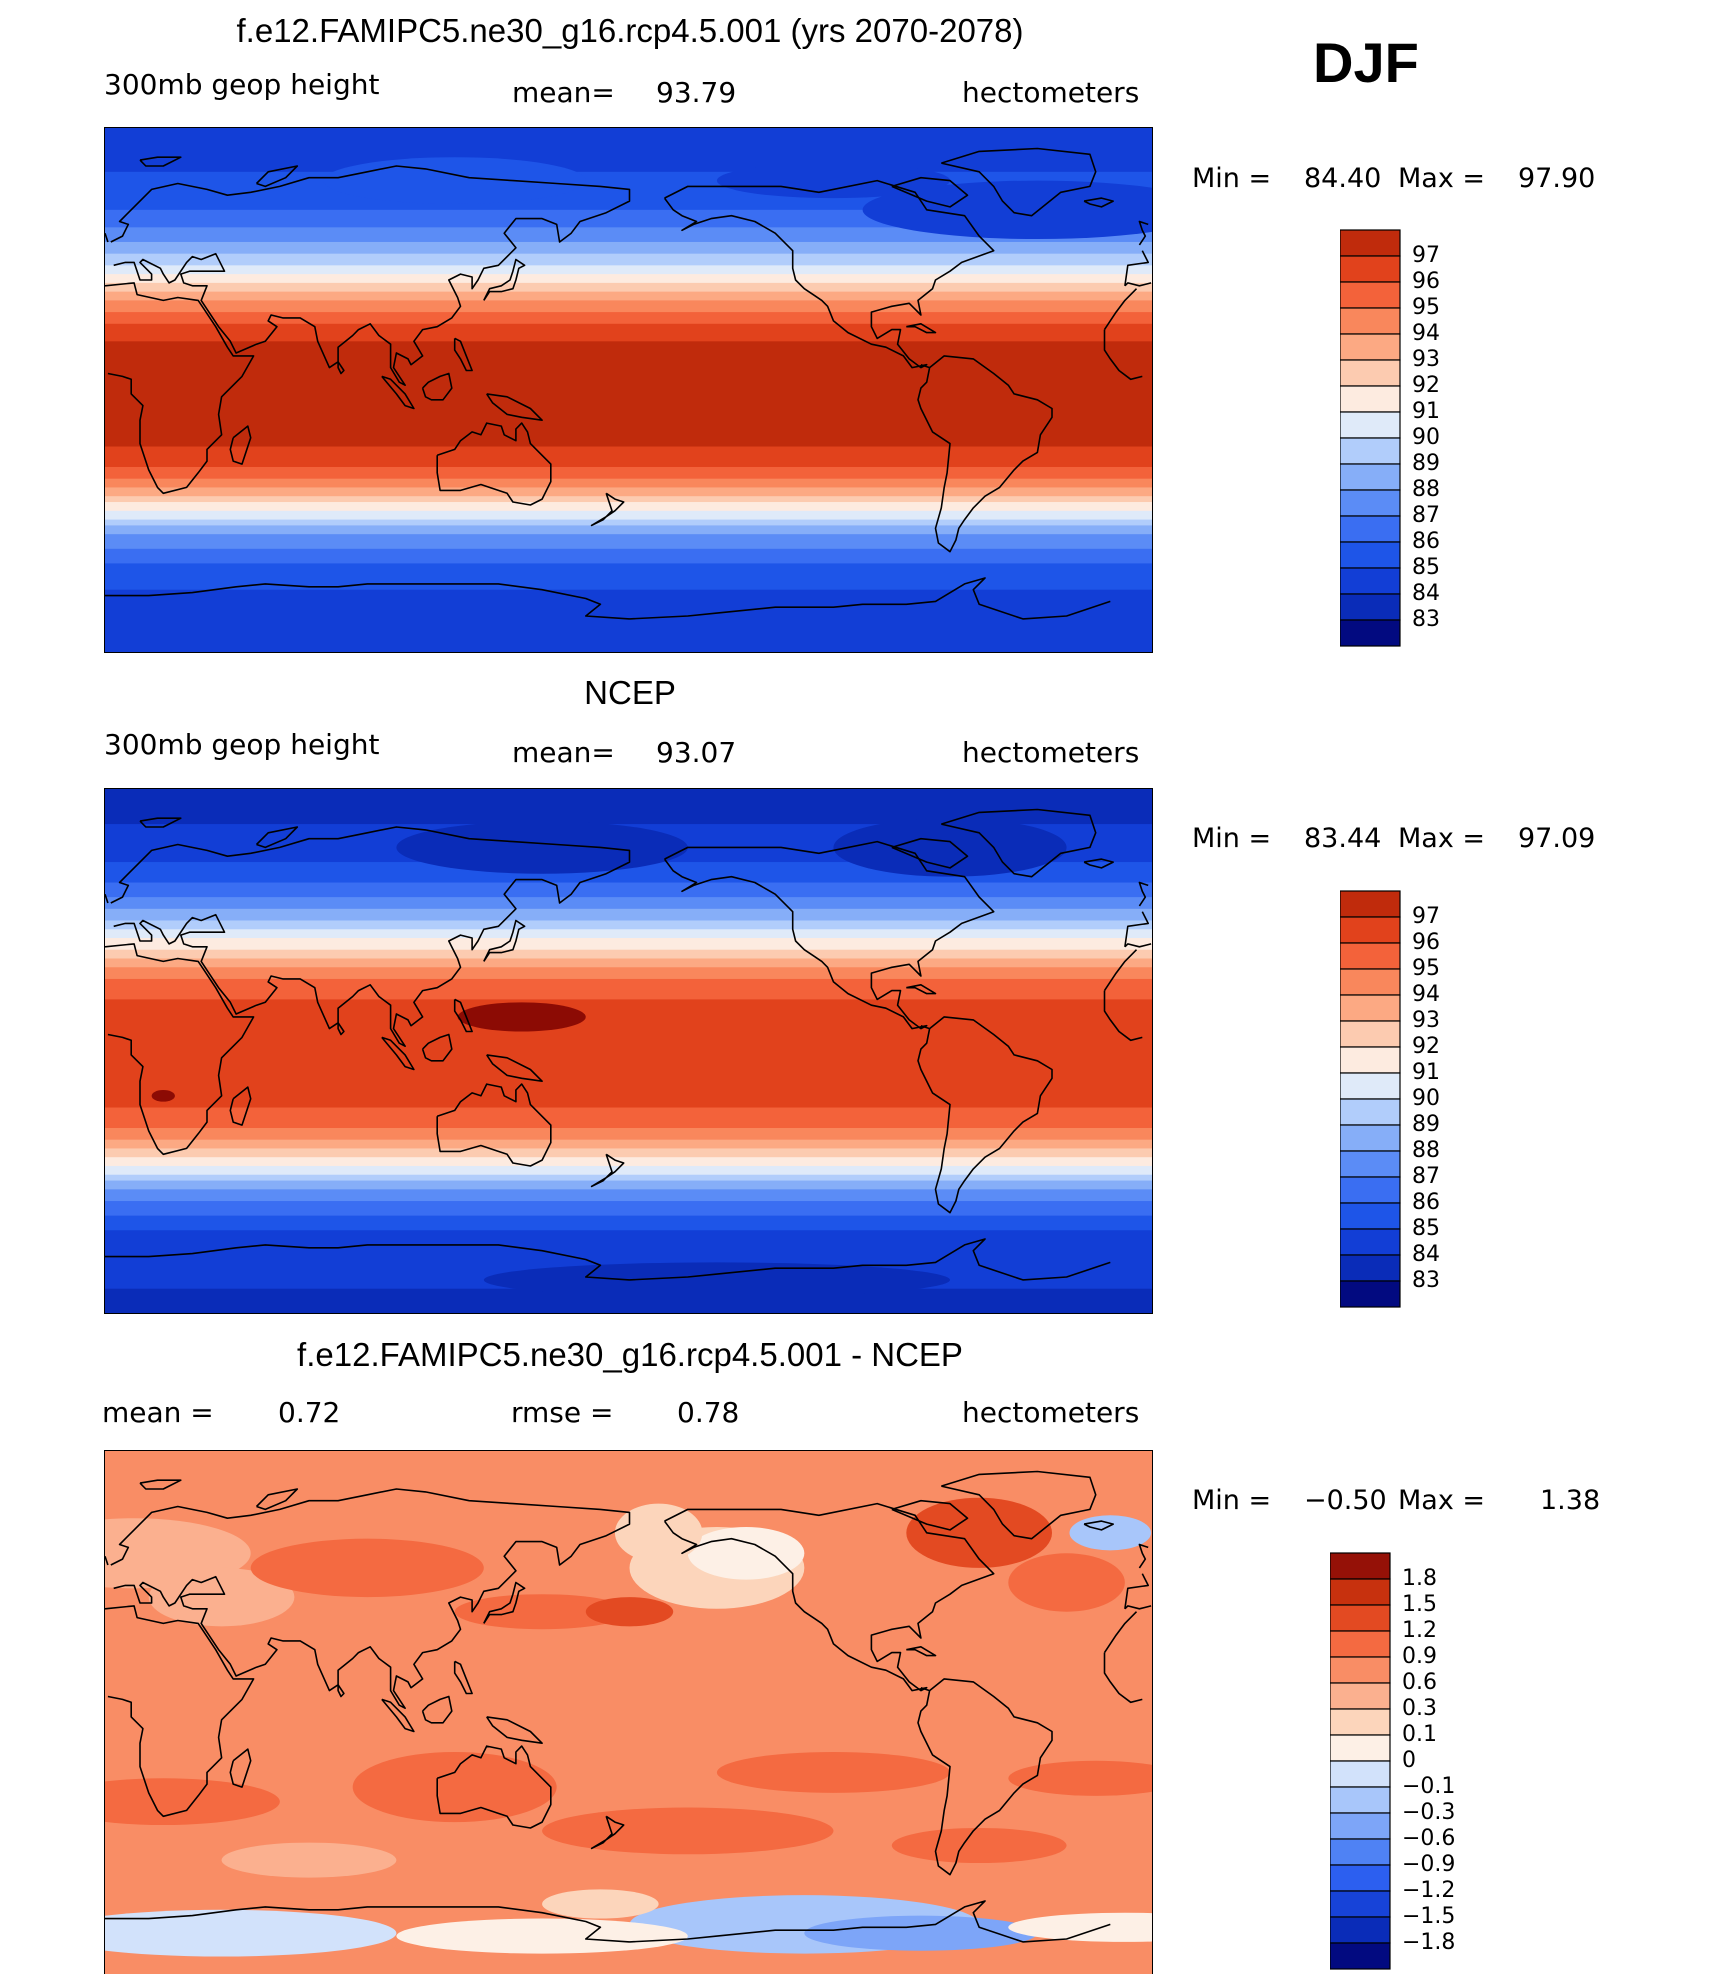 The width and height of the screenshot is (1710, 1974). What do you see at coordinates (1099, 1525) in the screenshot?
I see `diff-coast-iceland` at bounding box center [1099, 1525].